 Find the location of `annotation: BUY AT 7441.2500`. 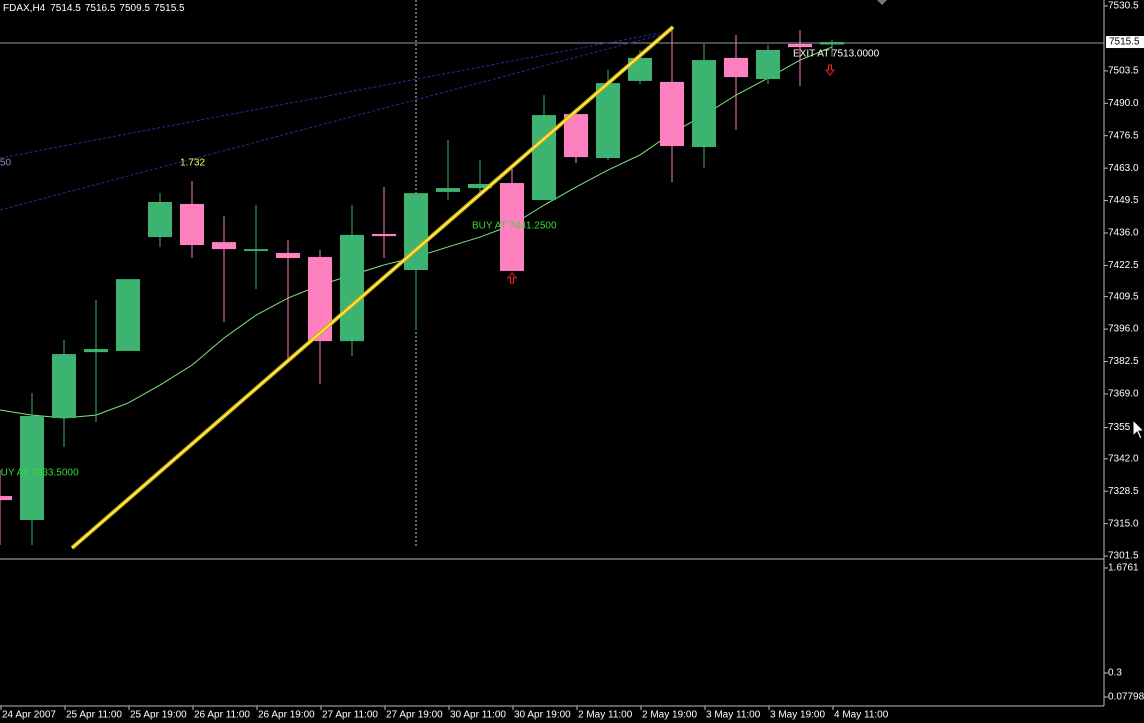

annotation: BUY AT 7441.2500 is located at coordinates (514, 226).